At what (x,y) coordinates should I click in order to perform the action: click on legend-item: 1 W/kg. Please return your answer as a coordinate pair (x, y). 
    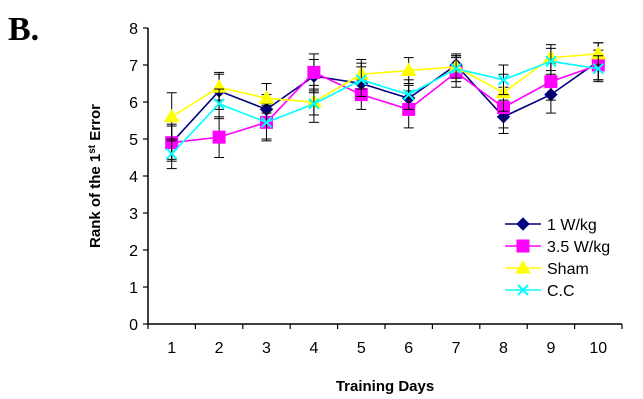
    Looking at the image, I should click on (551, 225).